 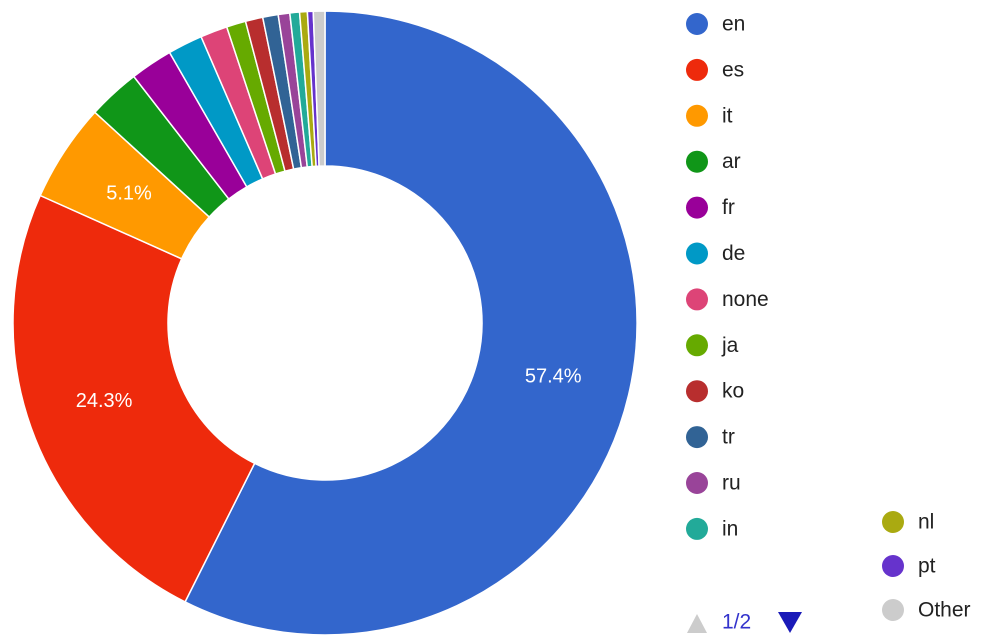 What do you see at coordinates (733, 391) in the screenshot?
I see `legend-label: ko` at bounding box center [733, 391].